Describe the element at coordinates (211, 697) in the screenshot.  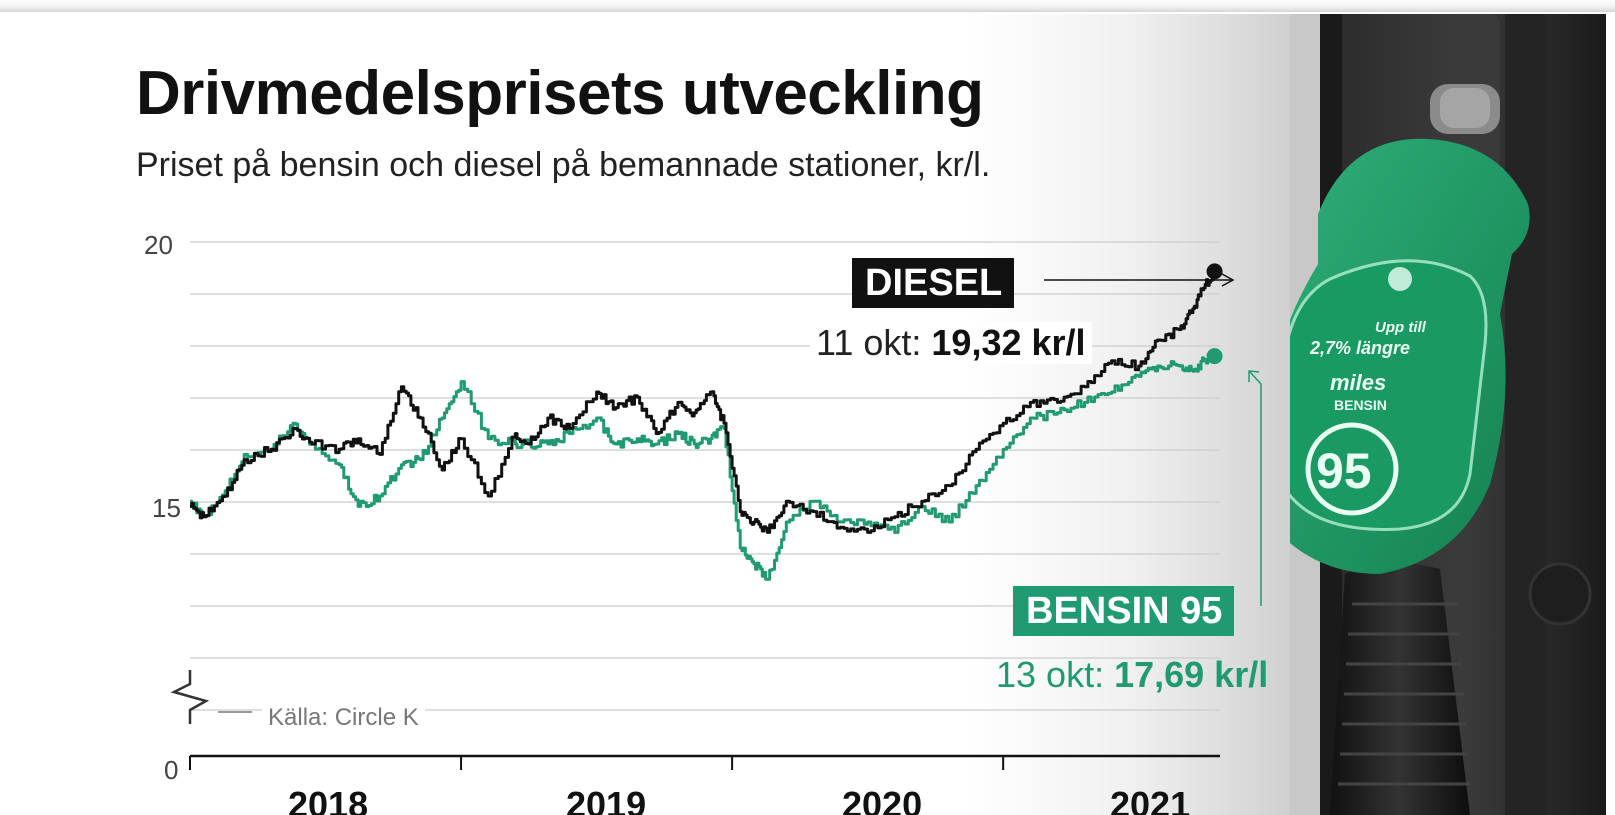
I see `axis-break` at that location.